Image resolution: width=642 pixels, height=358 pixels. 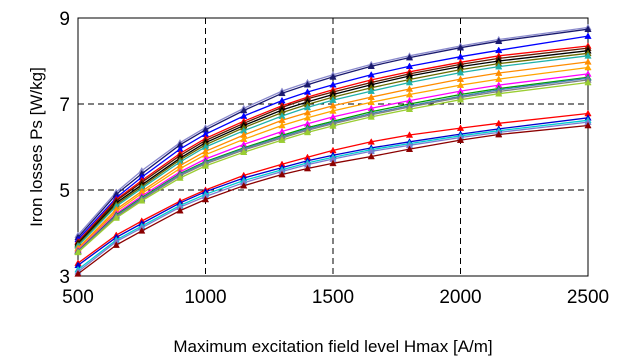 I want to click on x-tick-label: 1500, so click(x=333, y=297).